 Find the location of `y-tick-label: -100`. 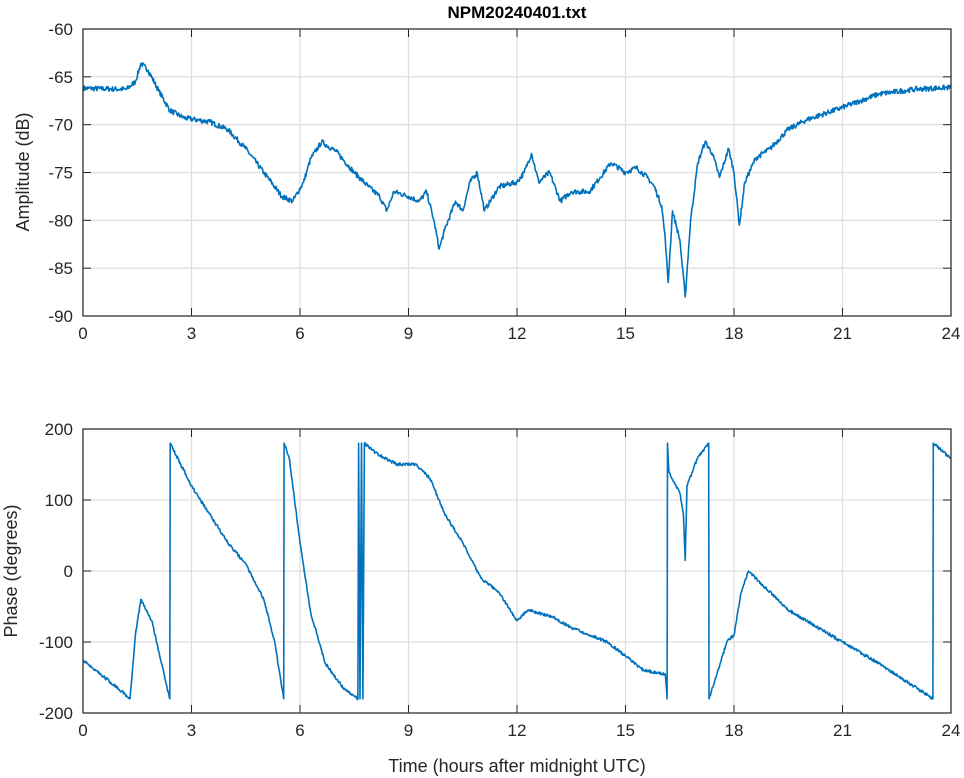

y-tick-label: -100 is located at coordinates (56, 642).